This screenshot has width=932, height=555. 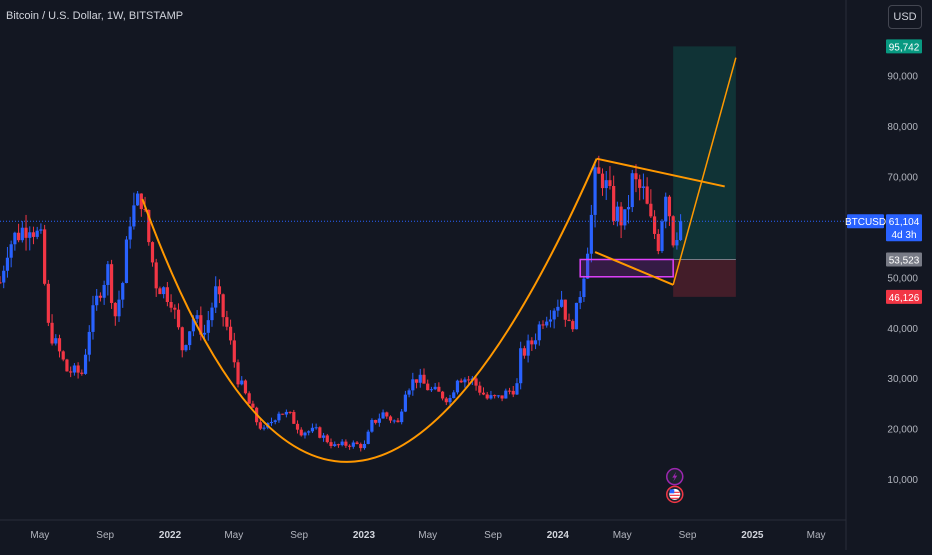 What do you see at coordinates (660, 172) in the screenshot?
I see `flag-upper-line` at bounding box center [660, 172].